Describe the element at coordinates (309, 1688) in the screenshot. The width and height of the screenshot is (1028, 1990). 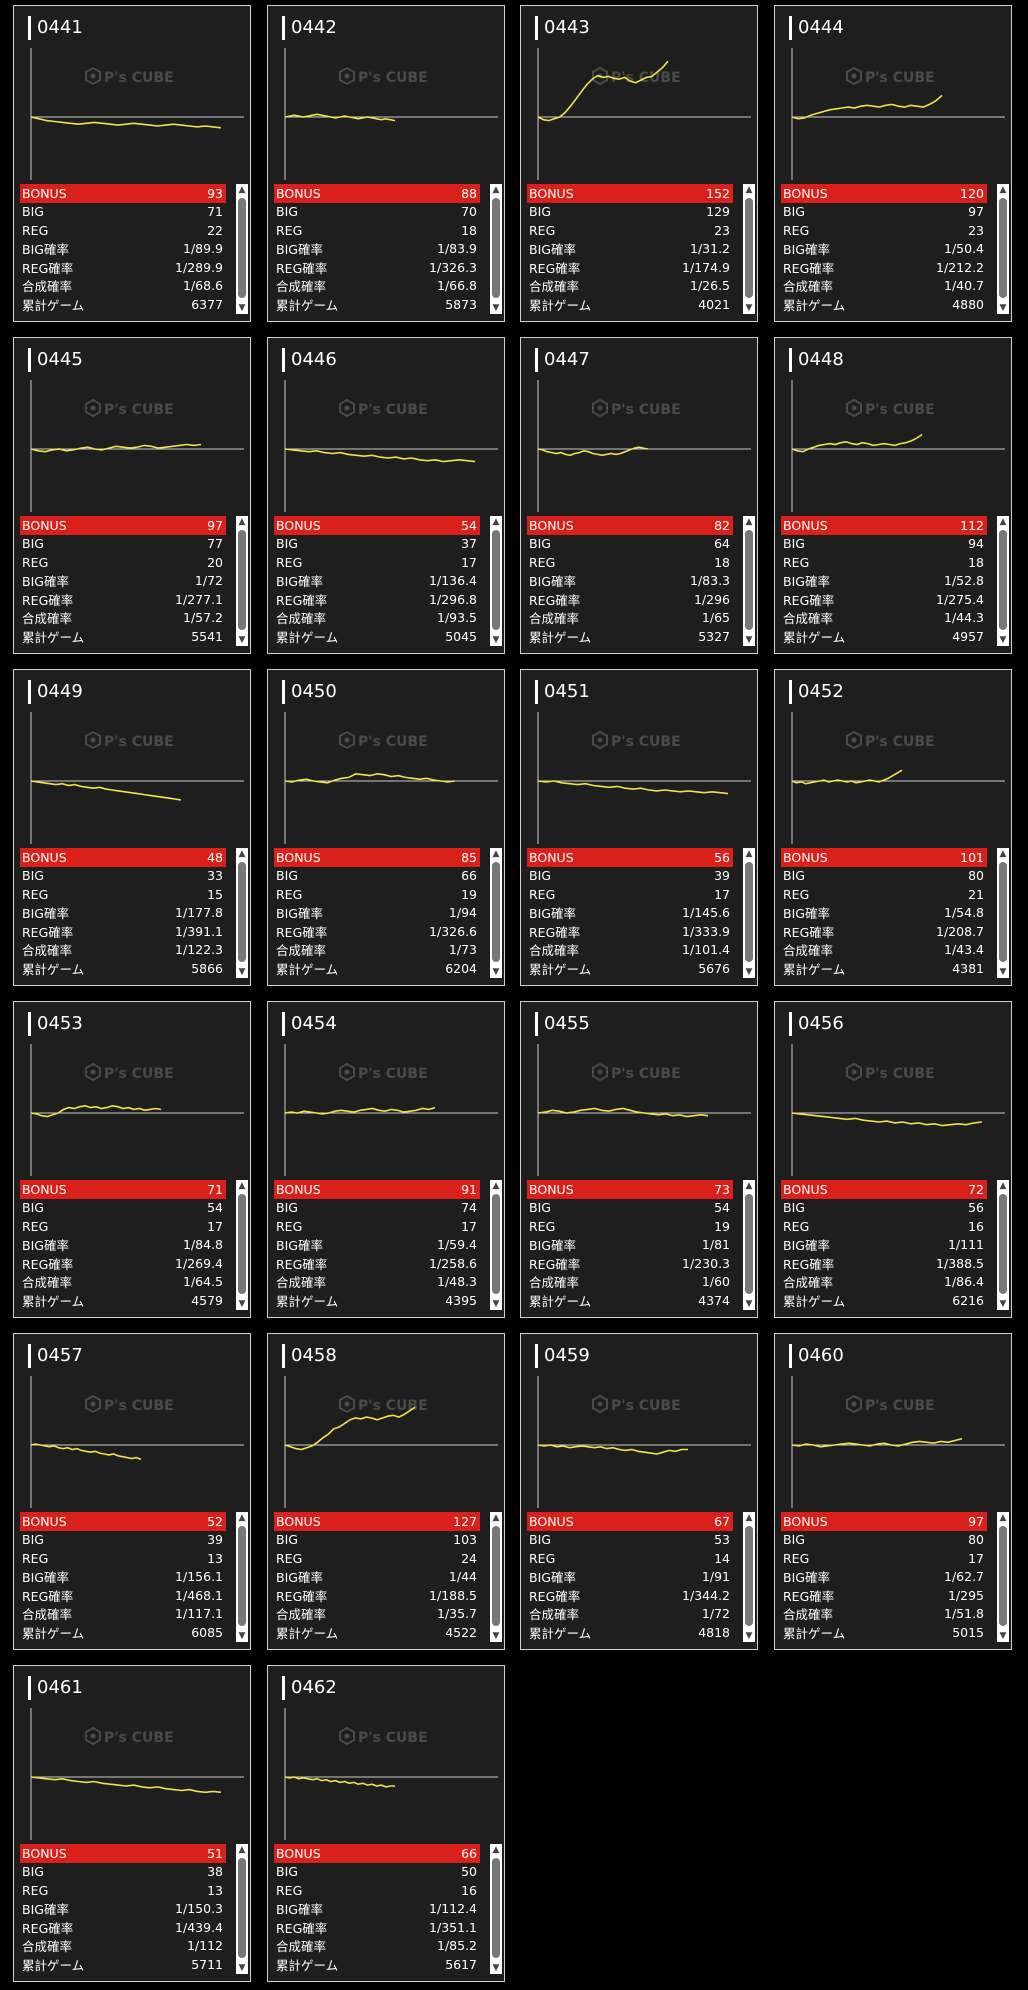
I see `machine-number: 0462` at that location.